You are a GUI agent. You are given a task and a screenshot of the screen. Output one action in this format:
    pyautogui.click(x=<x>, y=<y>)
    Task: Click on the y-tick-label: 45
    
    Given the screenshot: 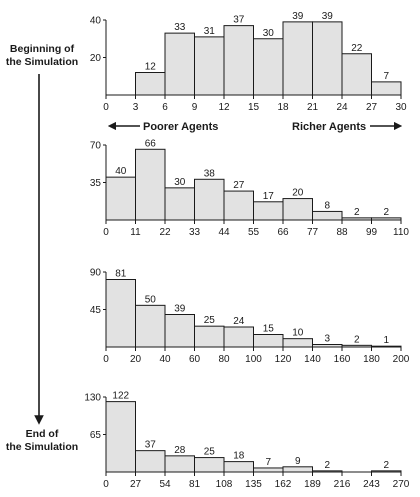 What is the action you would take?
    pyautogui.click(x=96, y=310)
    